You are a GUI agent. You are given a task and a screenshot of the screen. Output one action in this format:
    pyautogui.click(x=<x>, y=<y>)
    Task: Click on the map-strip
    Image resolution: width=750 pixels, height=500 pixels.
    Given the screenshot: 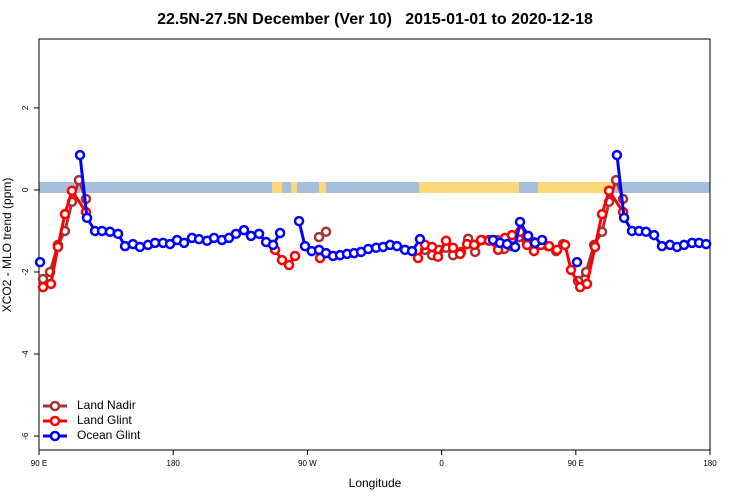 What is the action you would take?
    pyautogui.click(x=374, y=187)
    